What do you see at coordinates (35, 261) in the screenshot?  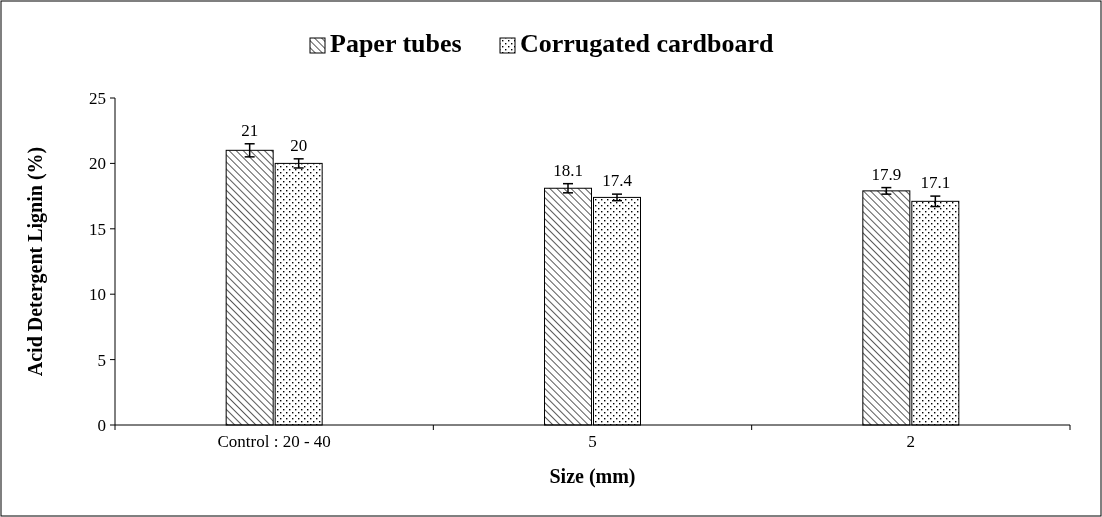 I see `y-axis-title: Acid Detergent Lignin (%)` at bounding box center [35, 261].